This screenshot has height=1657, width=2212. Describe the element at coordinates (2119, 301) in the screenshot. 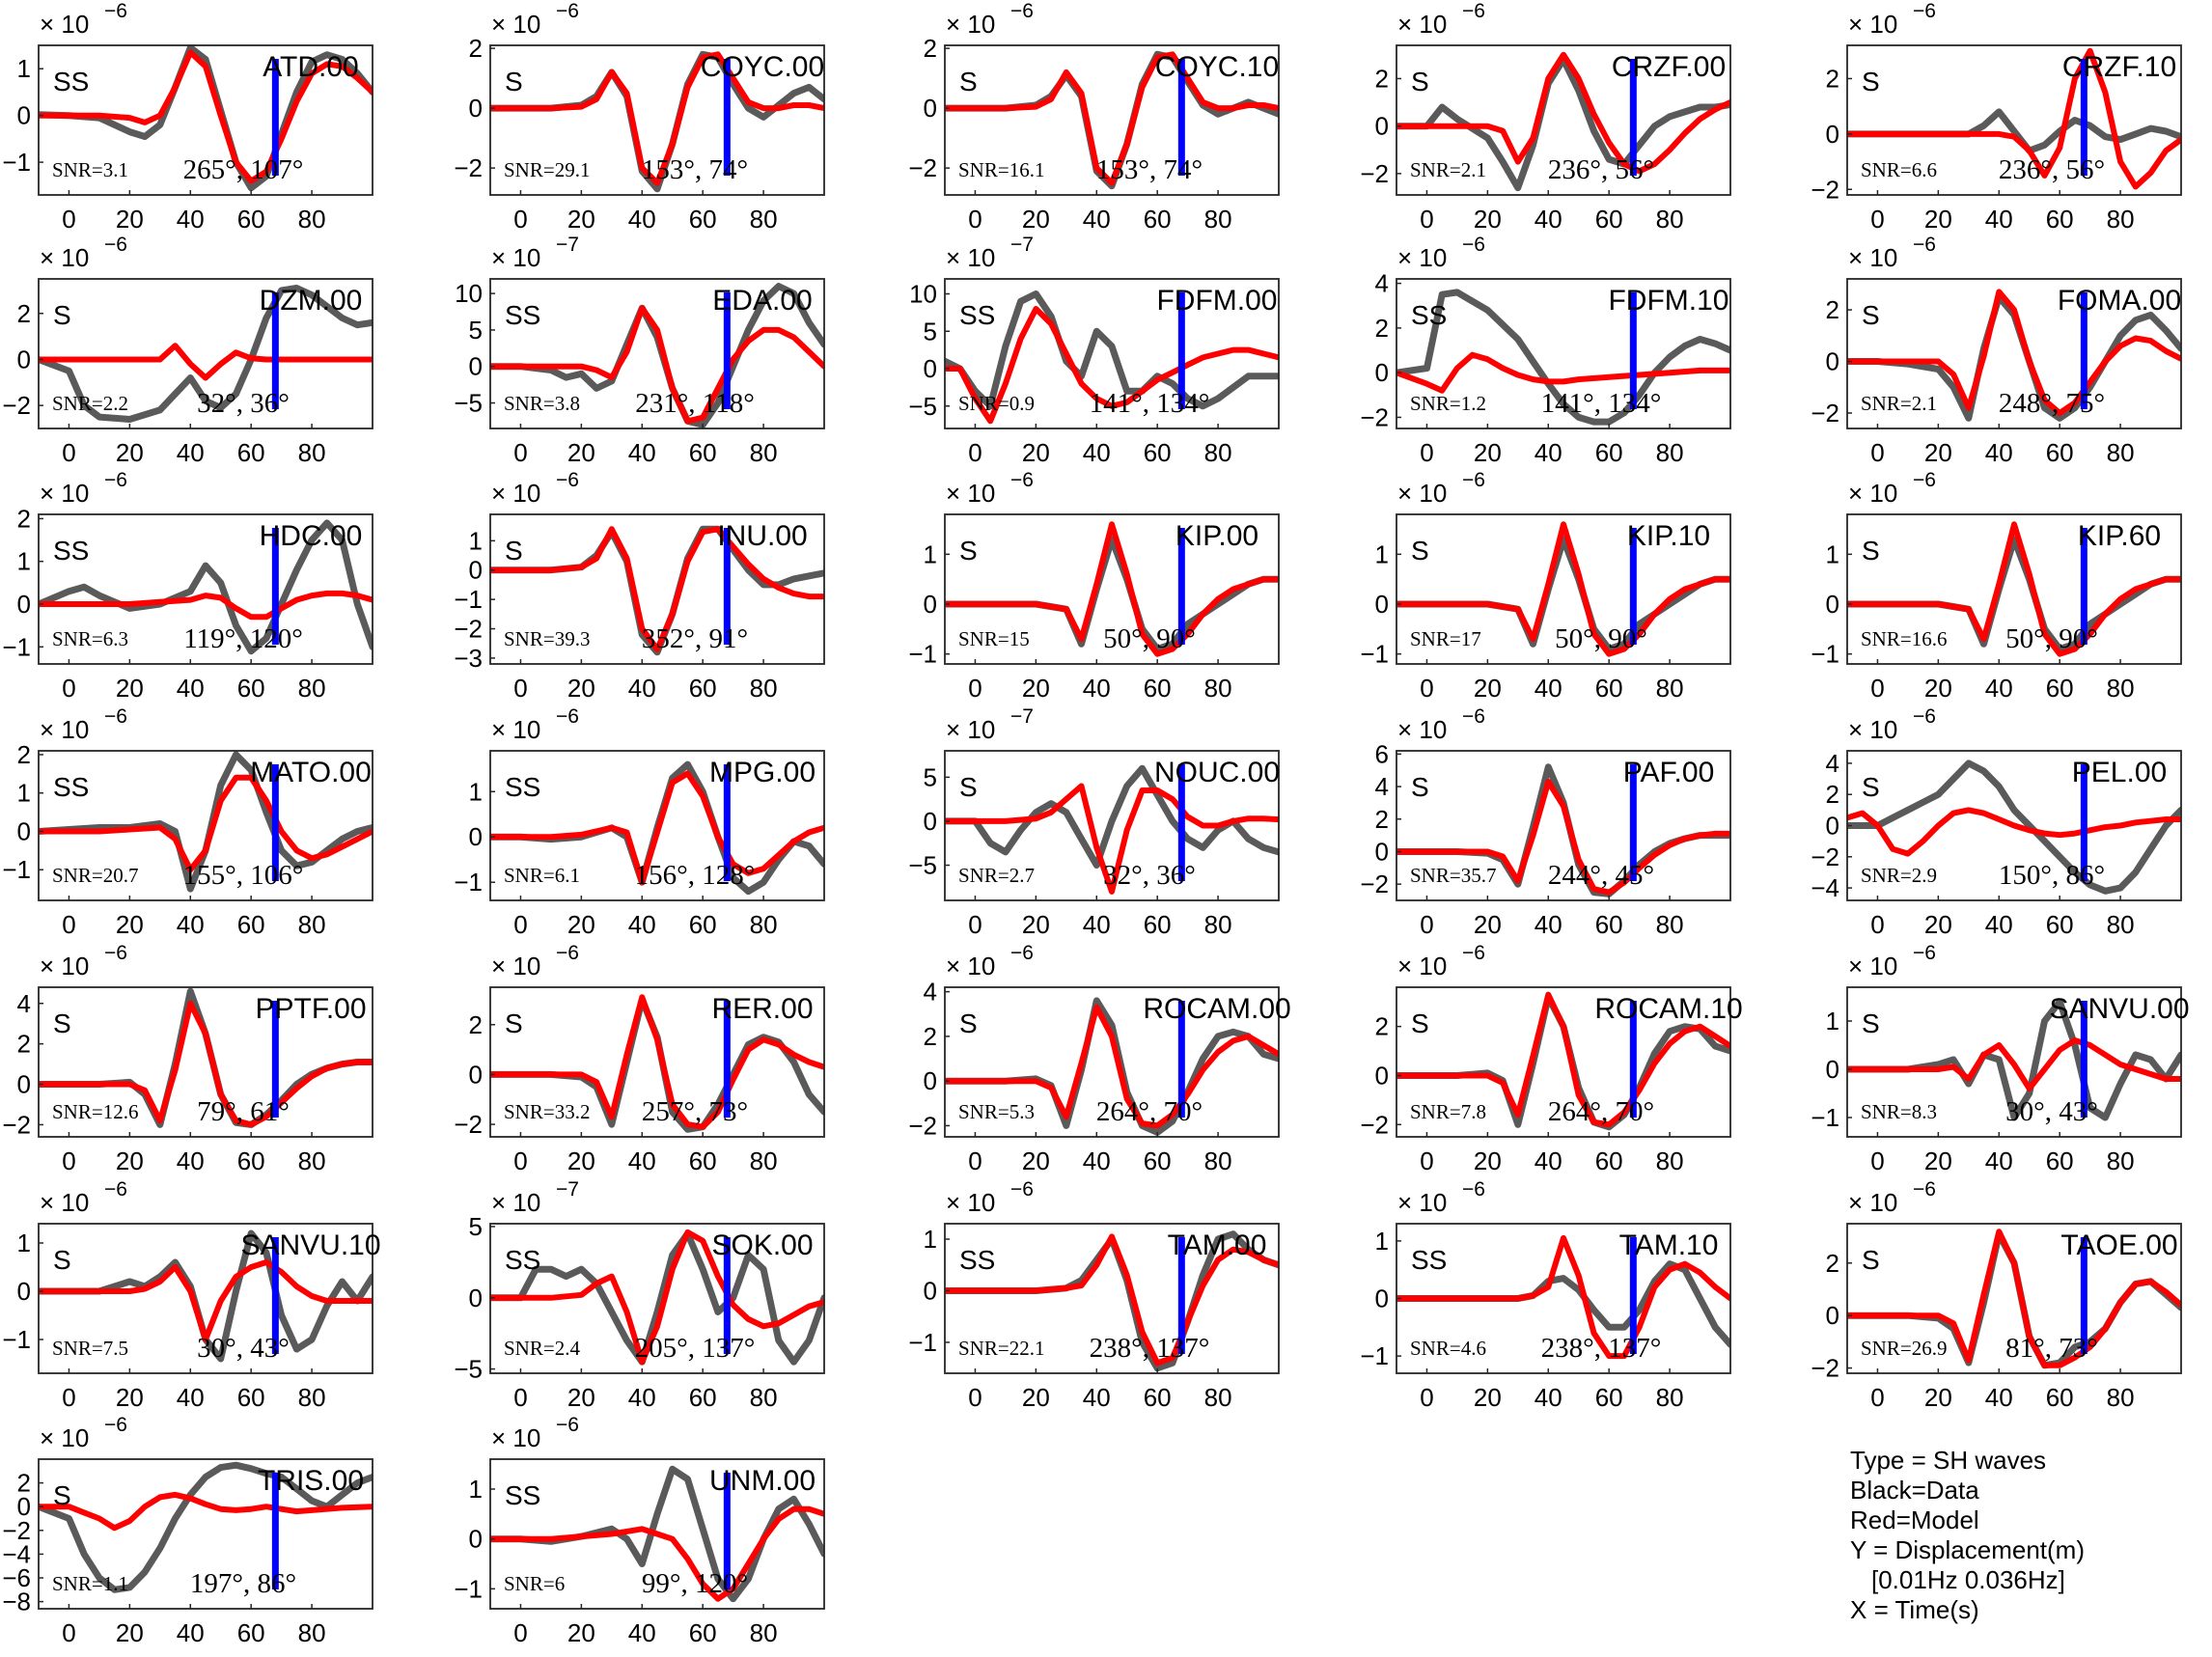

I see `station-title: FOMA.00` at that location.